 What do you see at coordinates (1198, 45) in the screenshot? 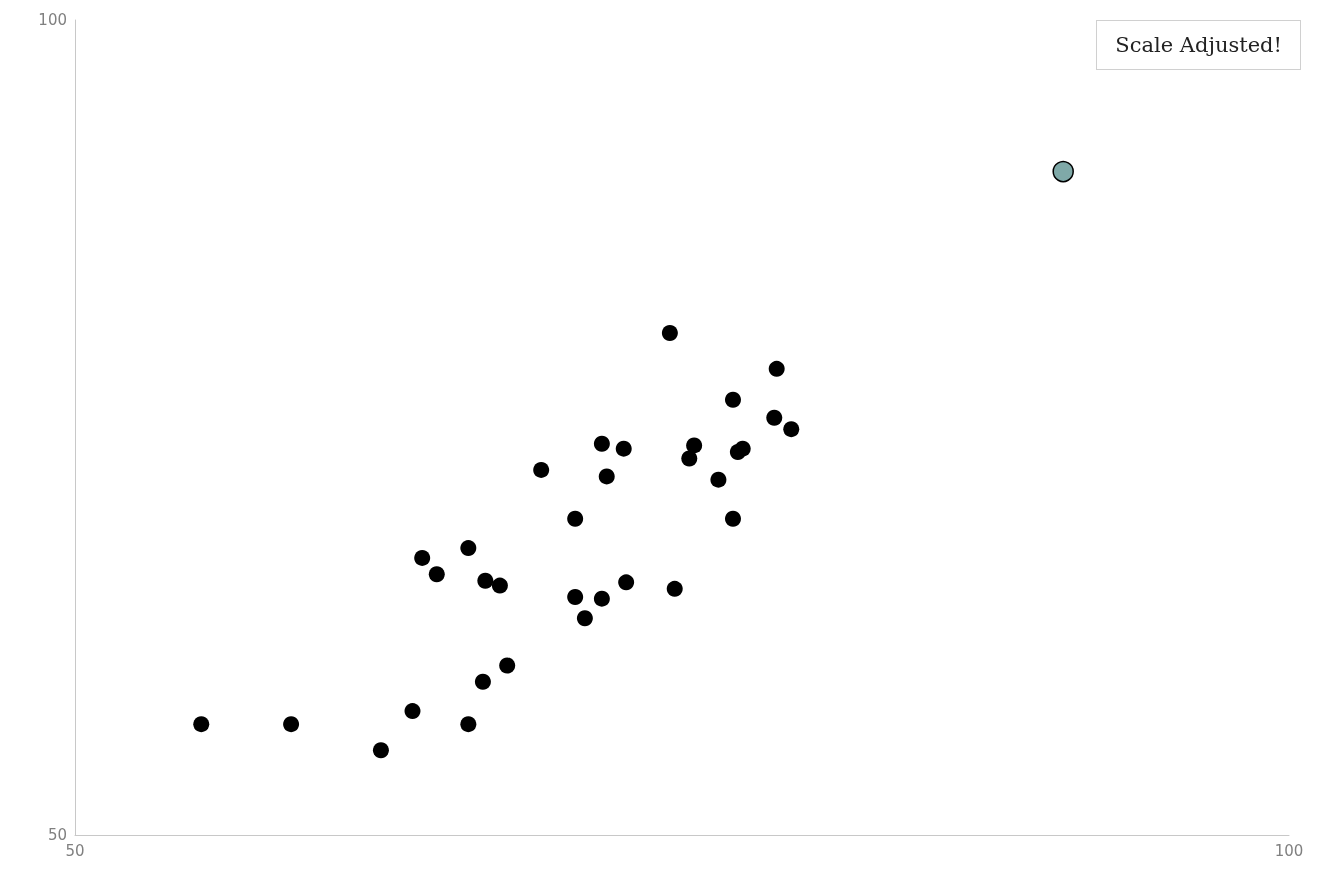
I see `annotation: Scale Adjusted!` at bounding box center [1198, 45].